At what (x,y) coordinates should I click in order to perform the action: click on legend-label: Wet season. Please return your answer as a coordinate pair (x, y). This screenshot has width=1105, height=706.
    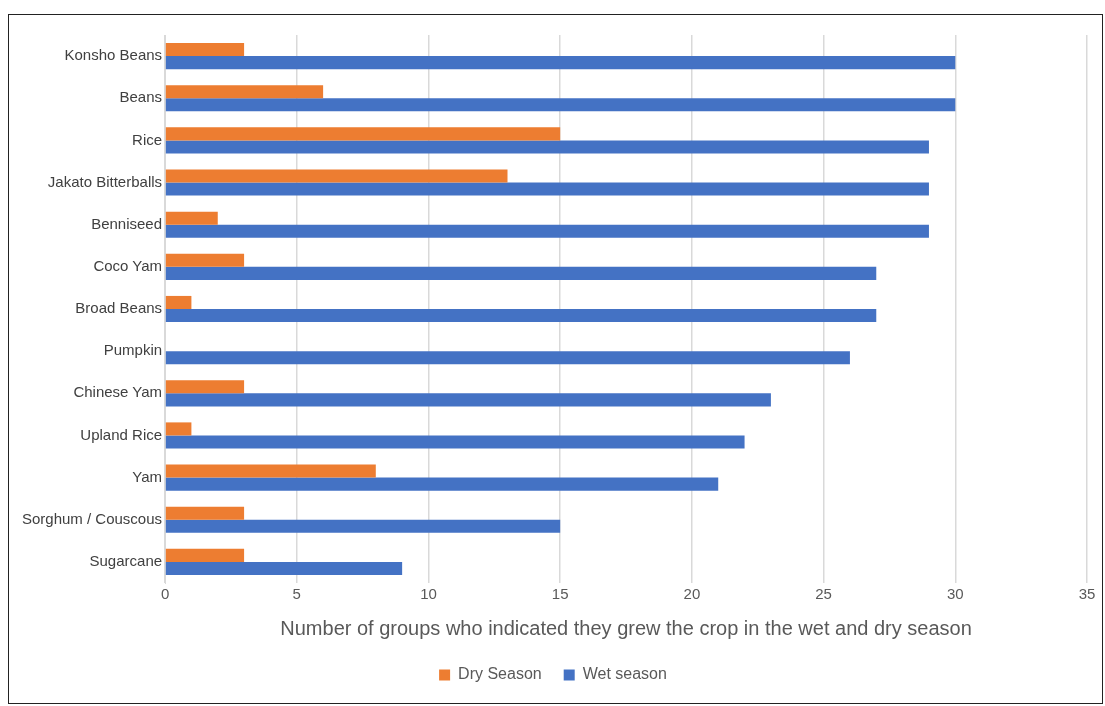
    Looking at the image, I should click on (624, 674).